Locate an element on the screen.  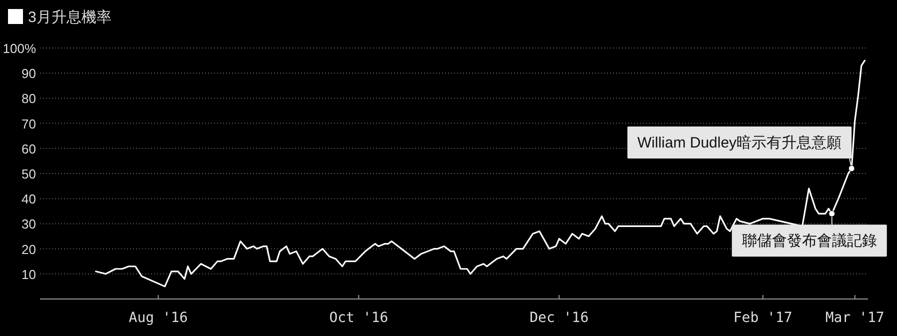
x-tick-label: Mar '17 is located at coordinates (854, 318).